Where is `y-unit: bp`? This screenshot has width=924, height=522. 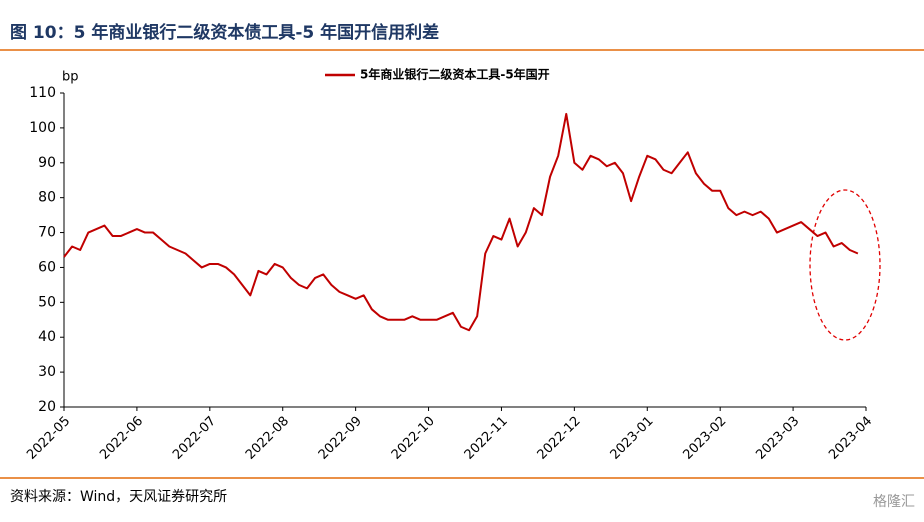
y-unit: bp is located at coordinates (70, 77).